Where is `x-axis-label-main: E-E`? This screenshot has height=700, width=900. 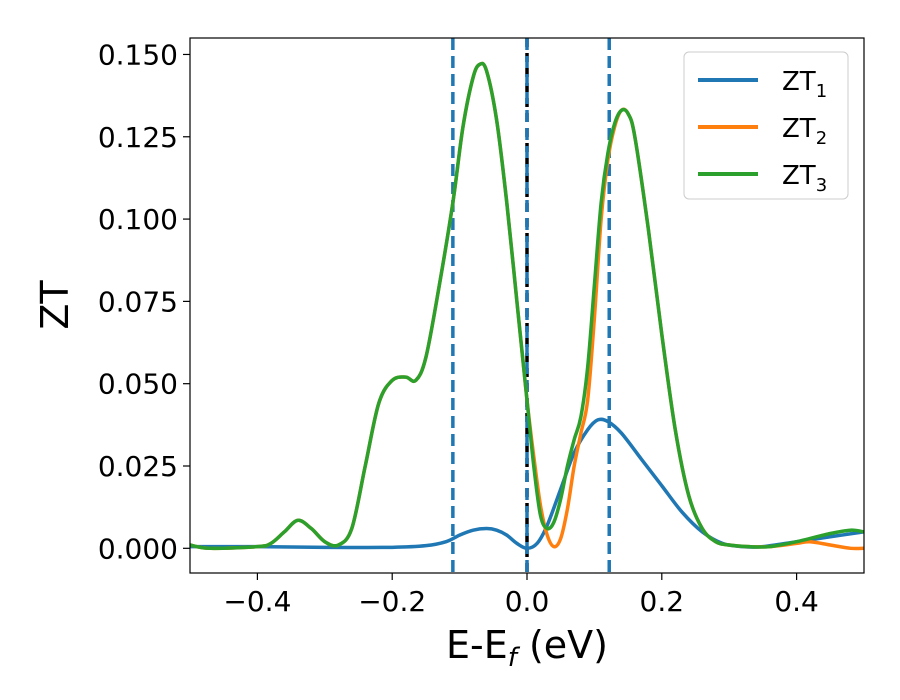
x-axis-label-main: E-E is located at coordinates (477, 645).